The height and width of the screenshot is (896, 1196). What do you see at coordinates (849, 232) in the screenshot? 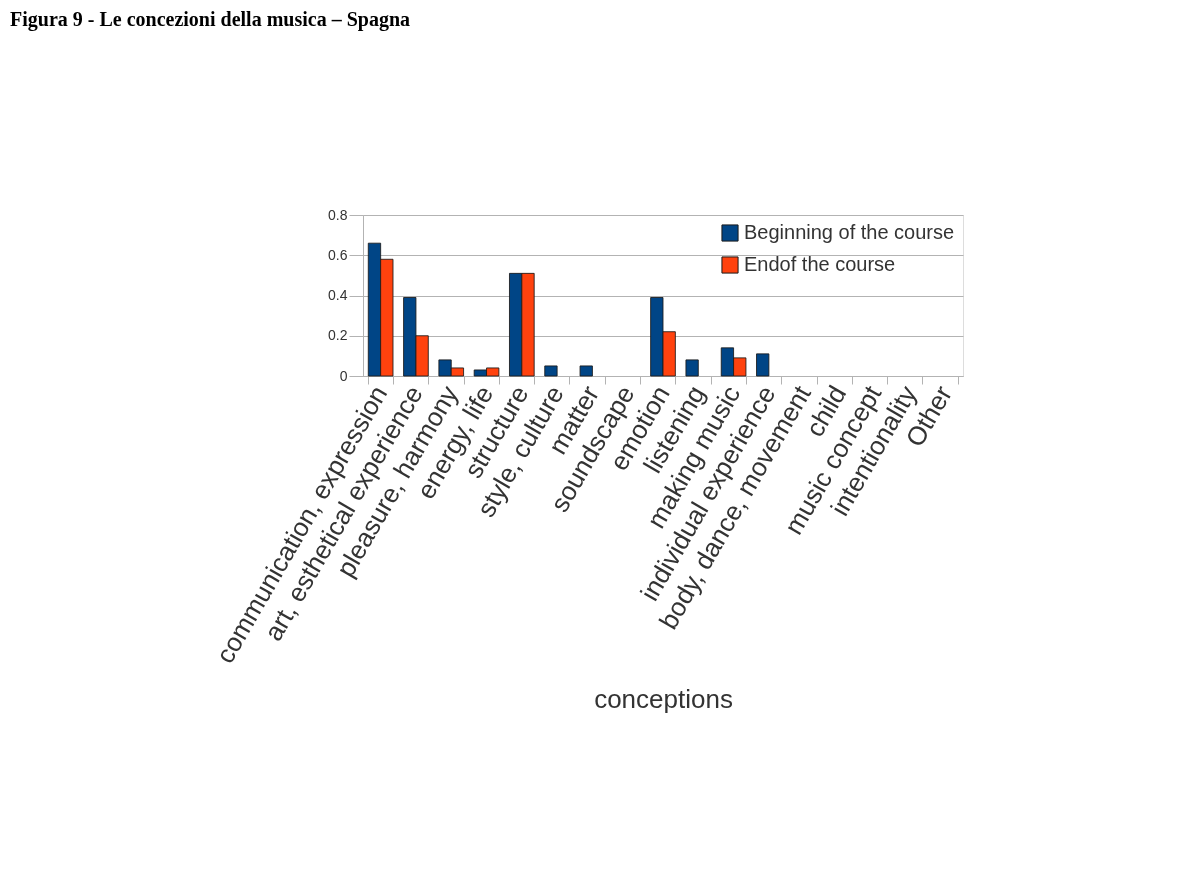
I see `legend-label: Beginning of the course` at bounding box center [849, 232].